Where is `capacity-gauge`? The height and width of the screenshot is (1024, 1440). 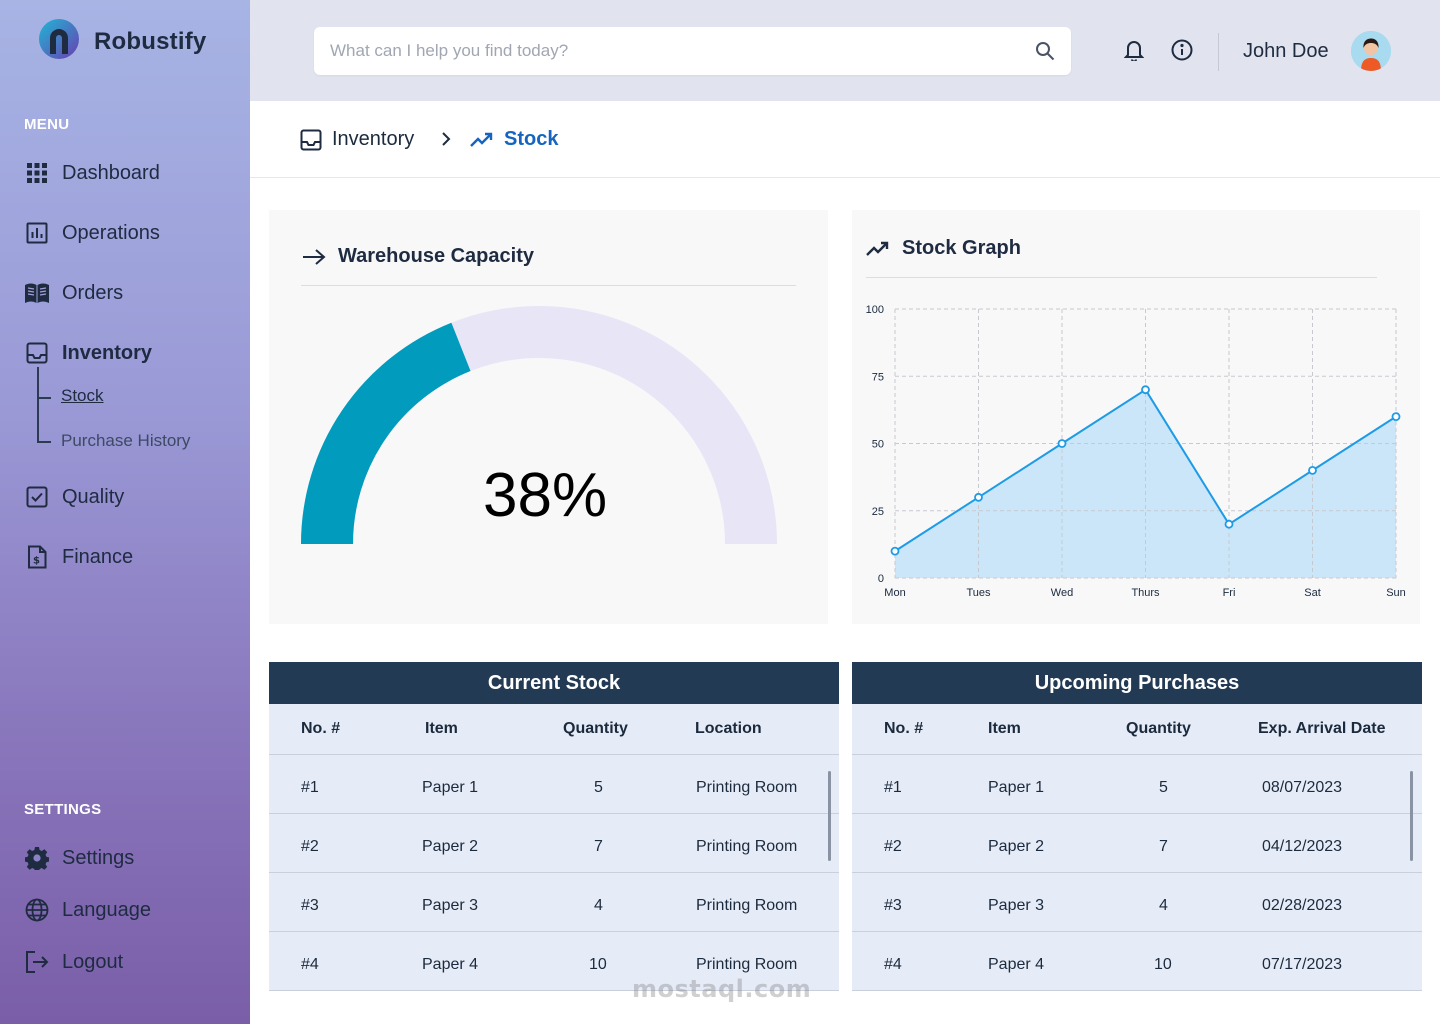 capacity-gauge is located at coordinates (539, 425).